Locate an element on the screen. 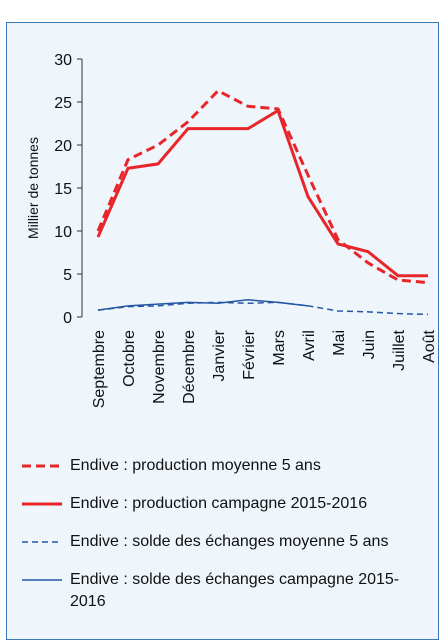  legend-item: Endive : production moyenne 5 ans is located at coordinates (232, 466).